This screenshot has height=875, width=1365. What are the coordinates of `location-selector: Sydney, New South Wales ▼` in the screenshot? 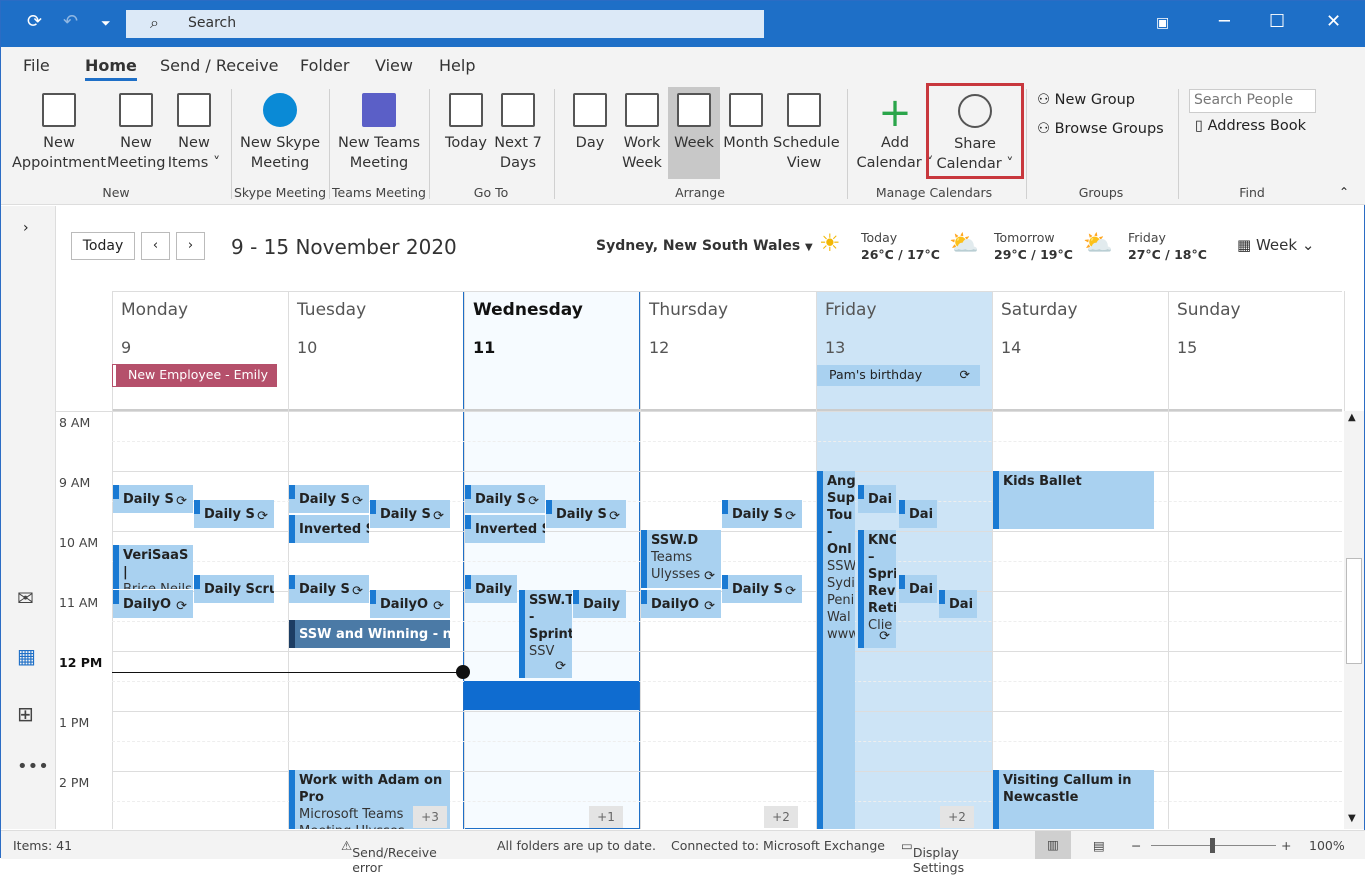 It's located at (704, 246).